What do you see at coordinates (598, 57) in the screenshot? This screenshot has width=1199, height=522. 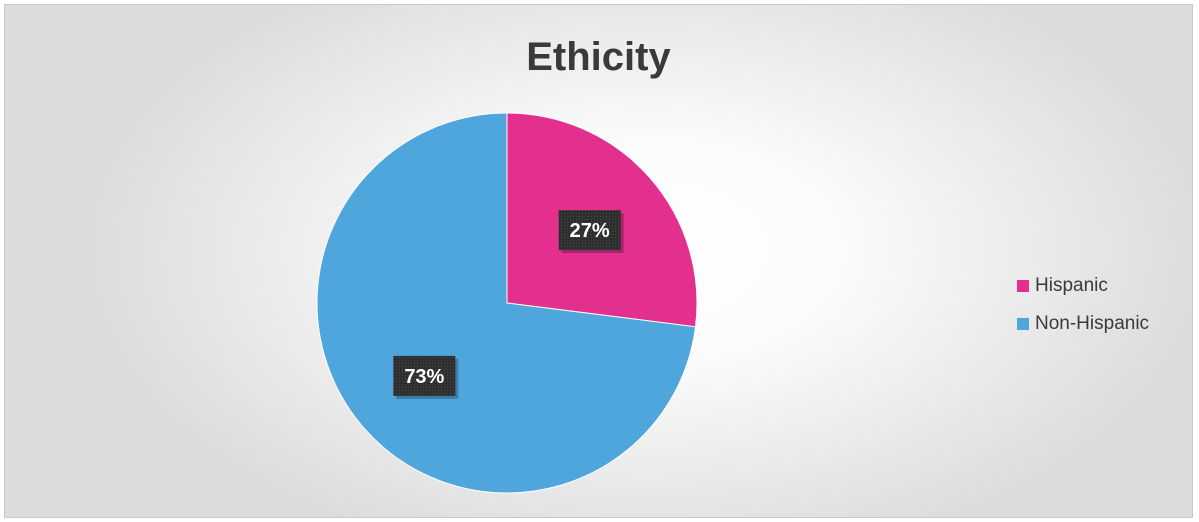 I see `chart-title: Ethicity` at bounding box center [598, 57].